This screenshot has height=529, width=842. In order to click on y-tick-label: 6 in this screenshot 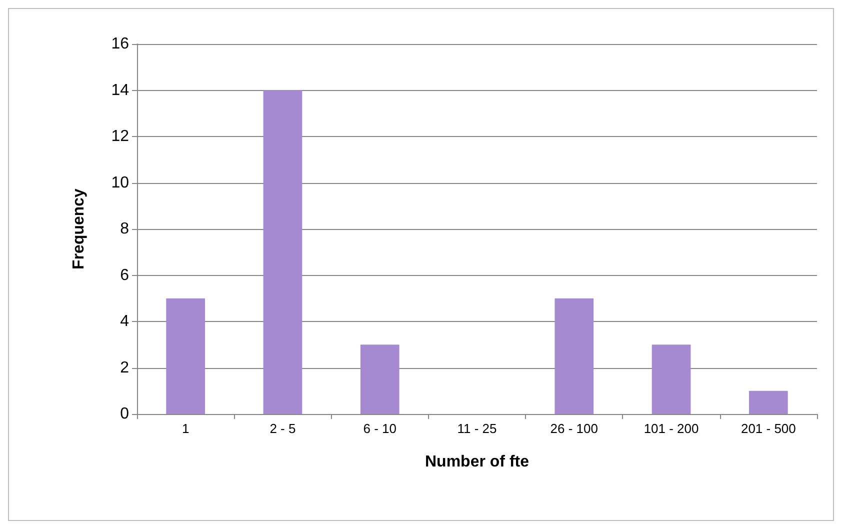, I will do `click(125, 275)`.